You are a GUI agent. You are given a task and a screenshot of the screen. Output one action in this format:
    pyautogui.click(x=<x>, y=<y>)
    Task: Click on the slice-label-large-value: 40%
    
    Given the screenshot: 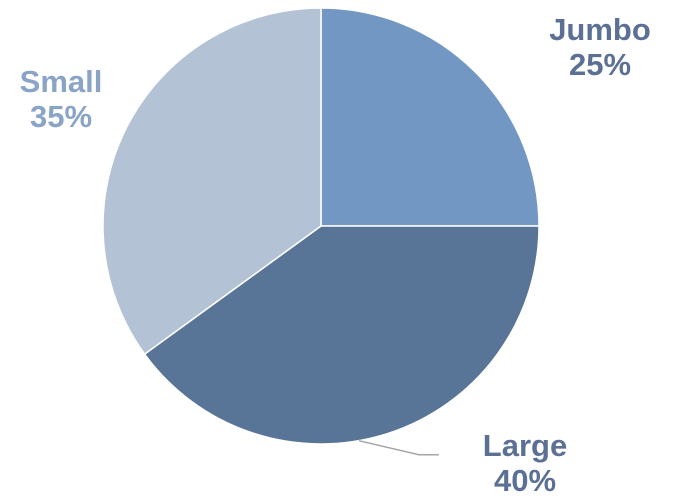 What is the action you would take?
    pyautogui.click(x=525, y=480)
    